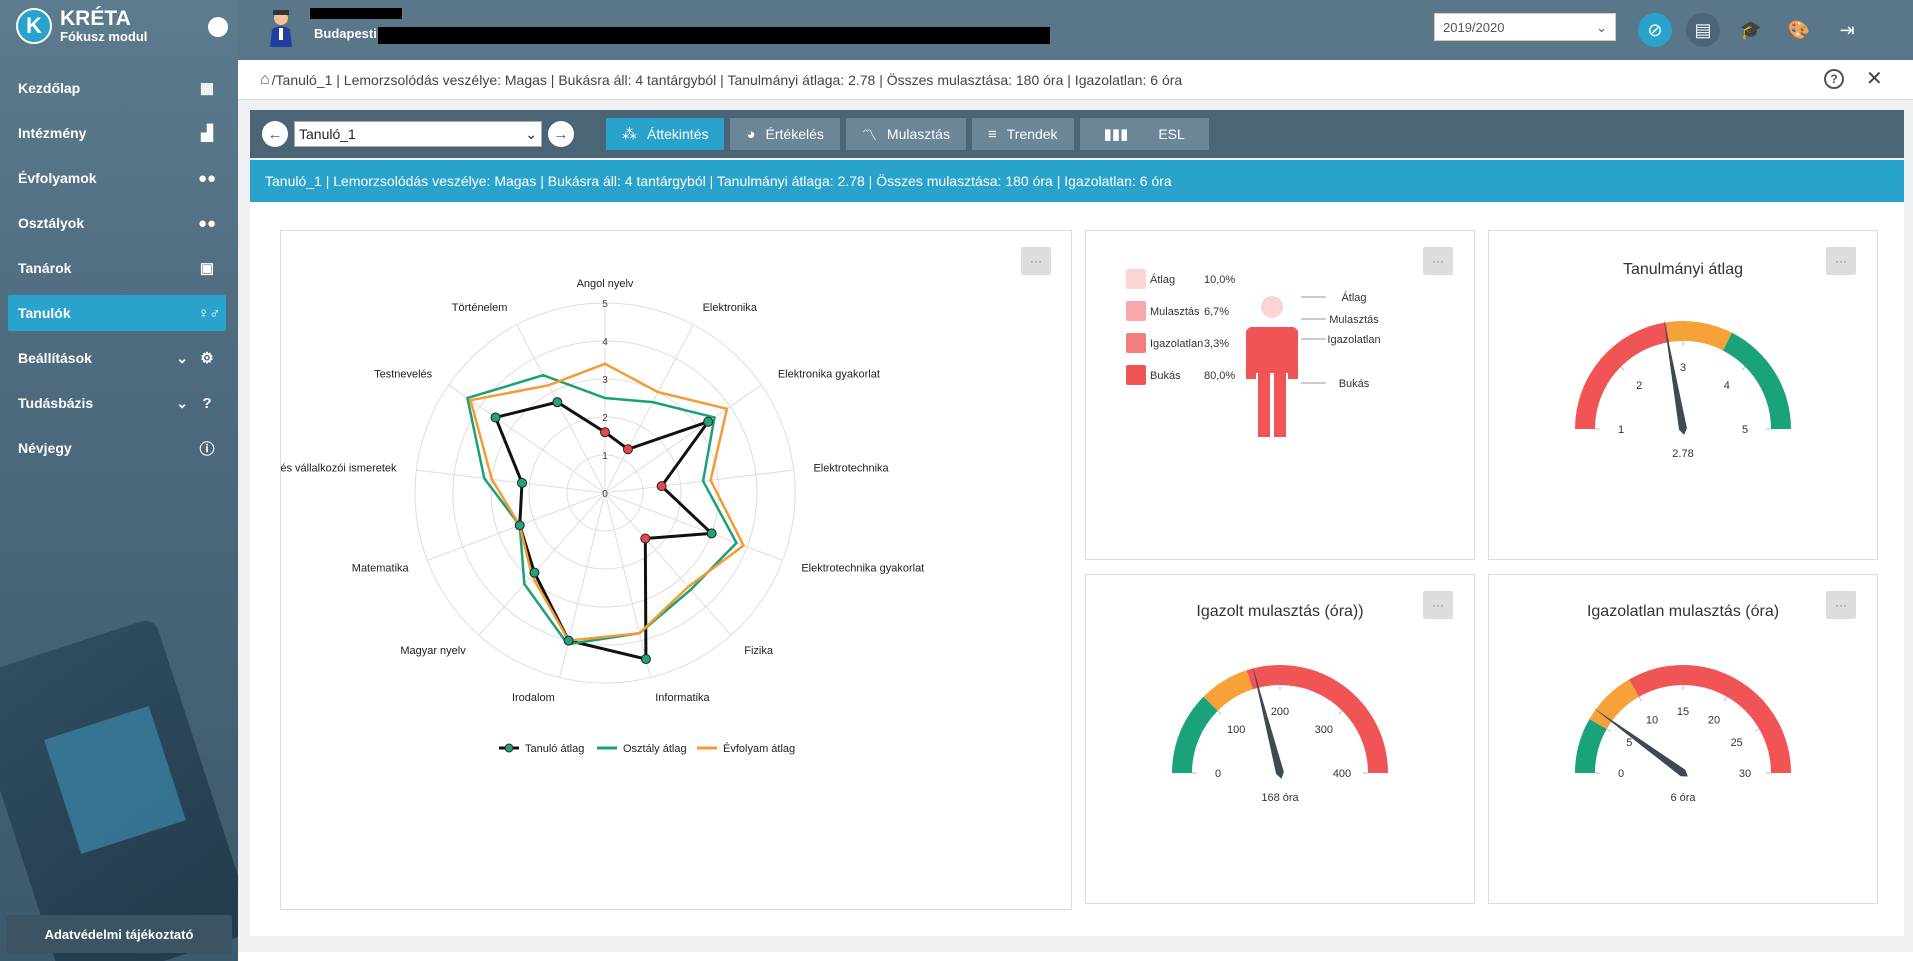  I want to click on student-select: Tanuló_1 ⌄, so click(418, 134).